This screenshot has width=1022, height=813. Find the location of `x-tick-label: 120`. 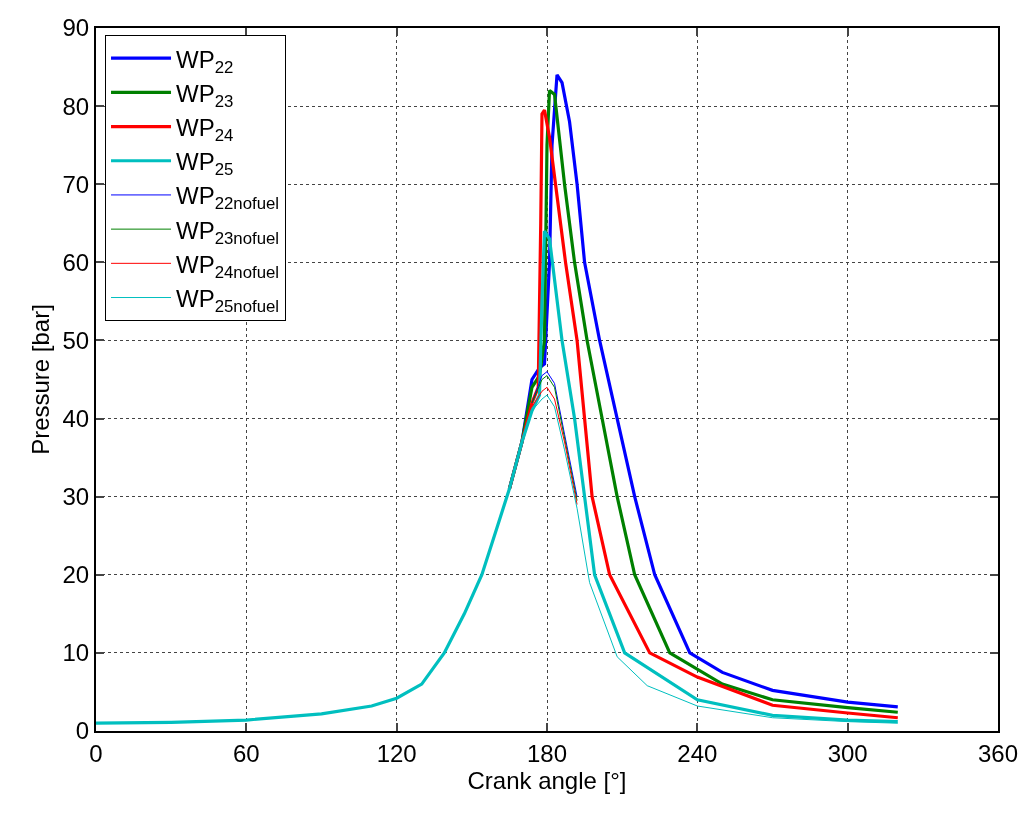

x-tick-label: 120 is located at coordinates (396, 753).